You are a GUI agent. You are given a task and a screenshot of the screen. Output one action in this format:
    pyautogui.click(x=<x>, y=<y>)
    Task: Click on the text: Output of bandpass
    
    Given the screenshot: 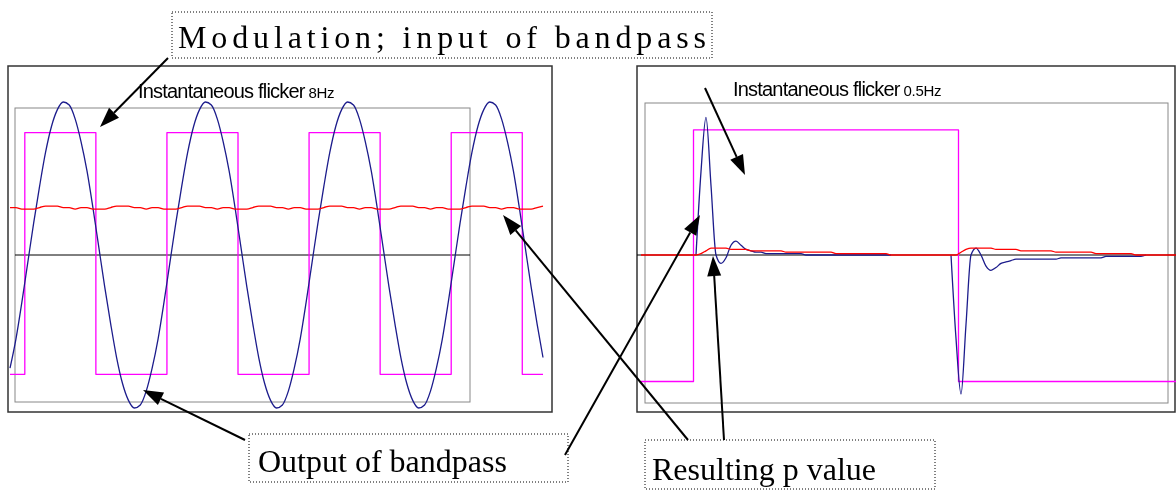 What is the action you would take?
    pyautogui.click(x=382, y=461)
    